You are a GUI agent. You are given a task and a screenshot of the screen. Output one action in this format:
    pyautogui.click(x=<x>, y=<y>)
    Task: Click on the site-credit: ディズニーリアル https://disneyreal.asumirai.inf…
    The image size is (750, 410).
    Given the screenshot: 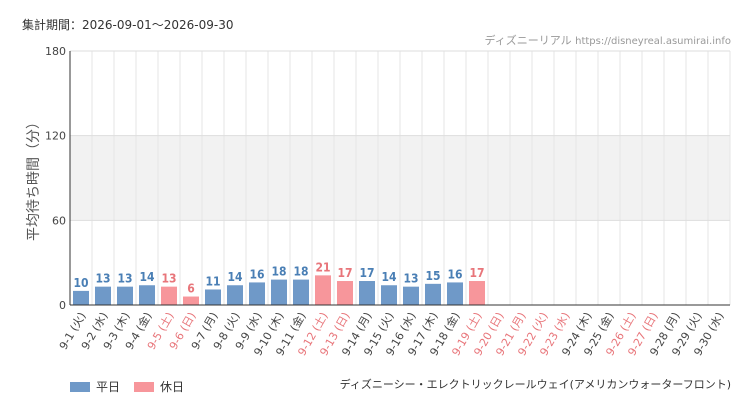 What is the action you would take?
    pyautogui.click(x=608, y=40)
    